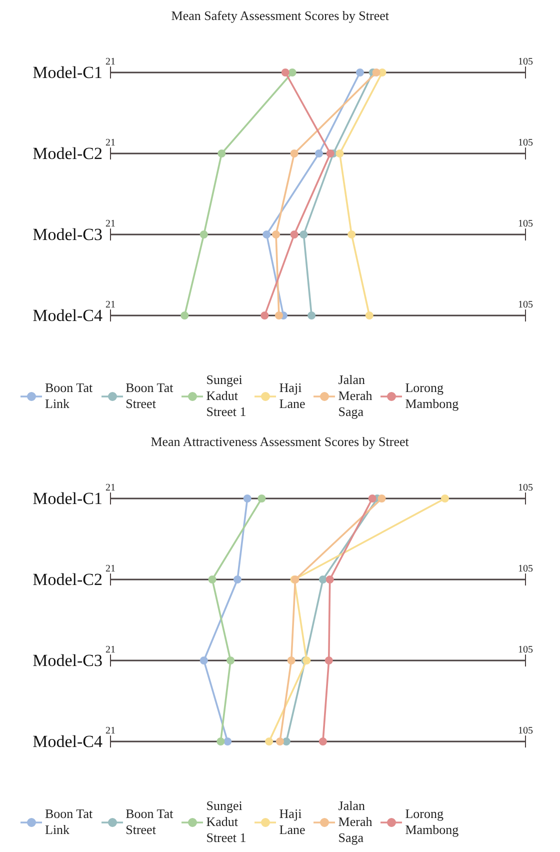  I want to click on chart-title: Mean Safety Assessment Scores by Street, so click(280, 15).